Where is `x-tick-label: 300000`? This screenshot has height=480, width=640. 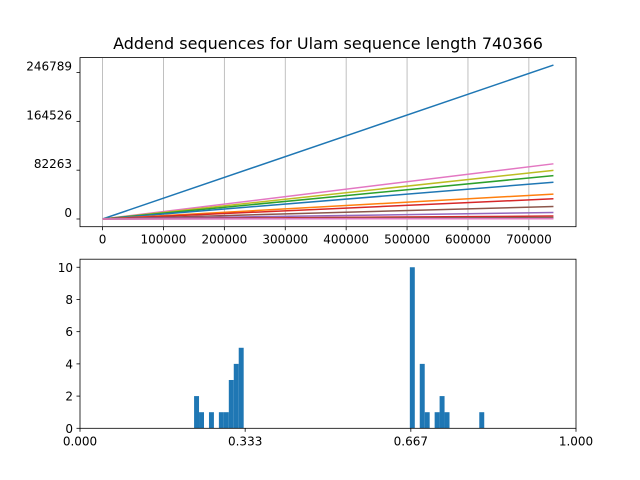 x-tick-label: 300000 is located at coordinates (285, 240).